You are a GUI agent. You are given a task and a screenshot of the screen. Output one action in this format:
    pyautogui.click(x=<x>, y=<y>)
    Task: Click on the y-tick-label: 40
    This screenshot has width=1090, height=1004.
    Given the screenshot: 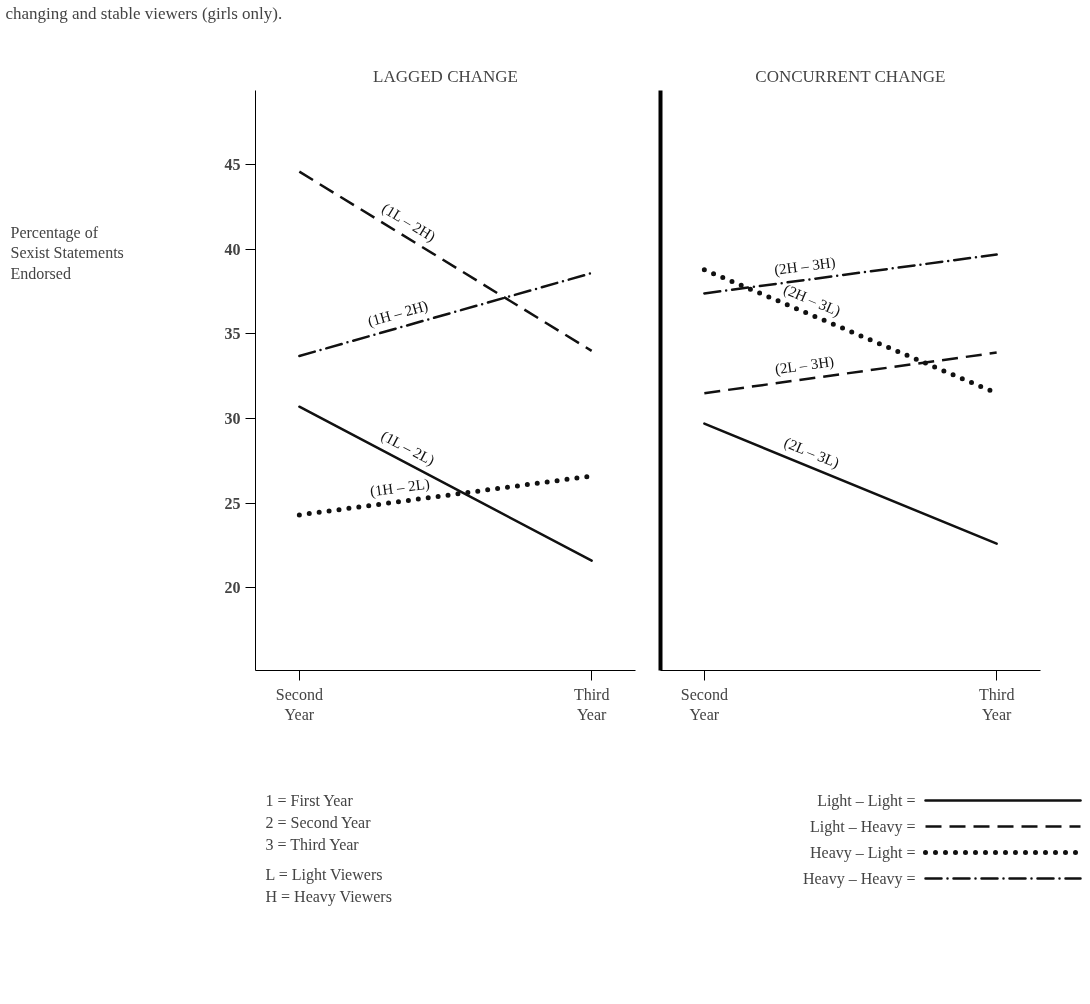 What is the action you would take?
    pyautogui.click(x=232, y=249)
    